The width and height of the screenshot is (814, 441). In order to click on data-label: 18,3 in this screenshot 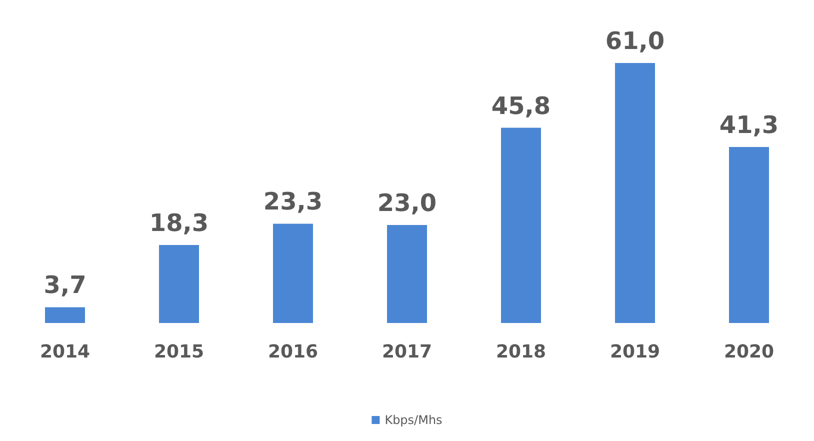, I will do `click(179, 223)`.